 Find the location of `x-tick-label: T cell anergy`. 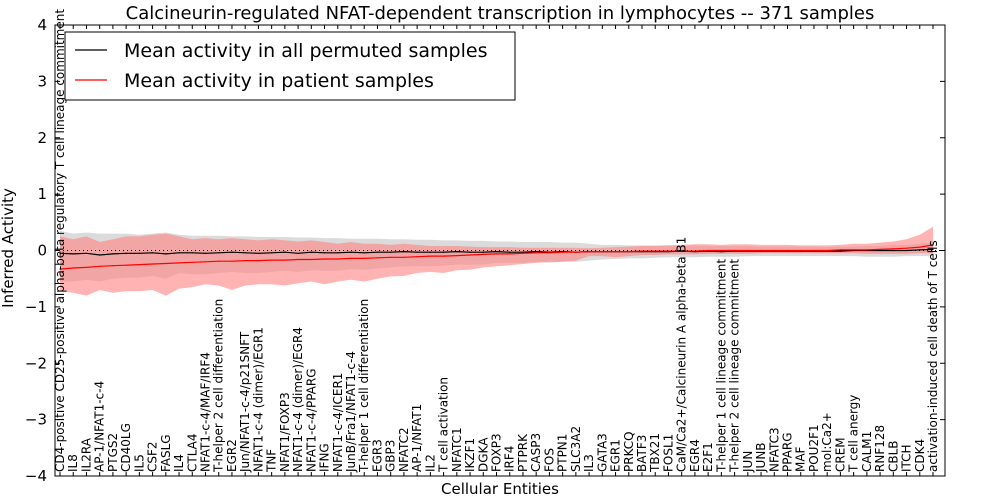

x-tick-label: T cell anergy is located at coordinates (854, 434).